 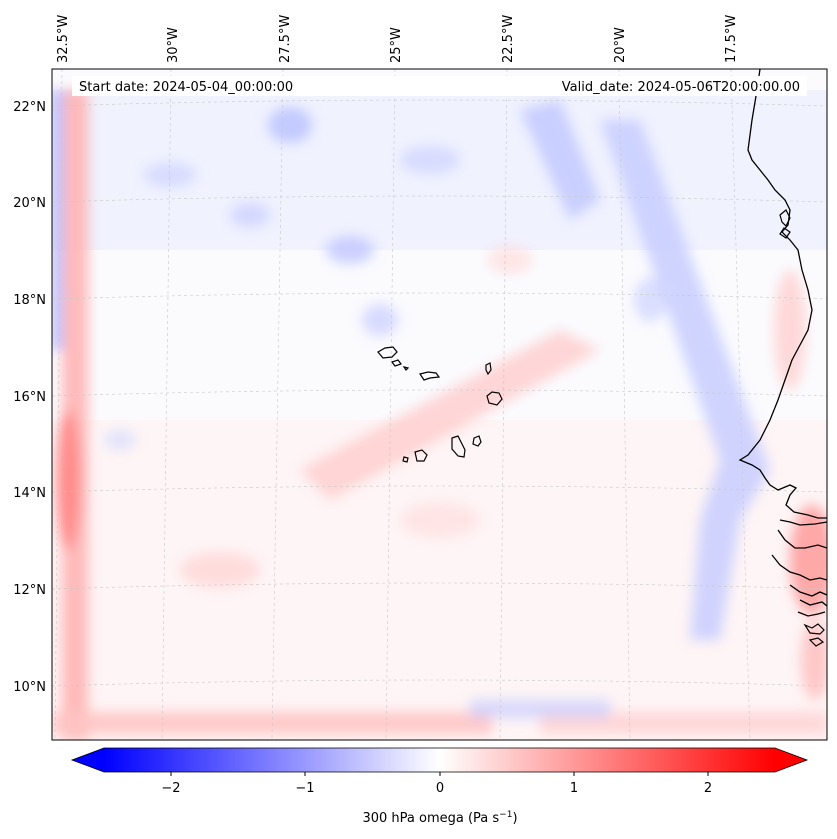 I want to click on island-maio, so click(x=477, y=441).